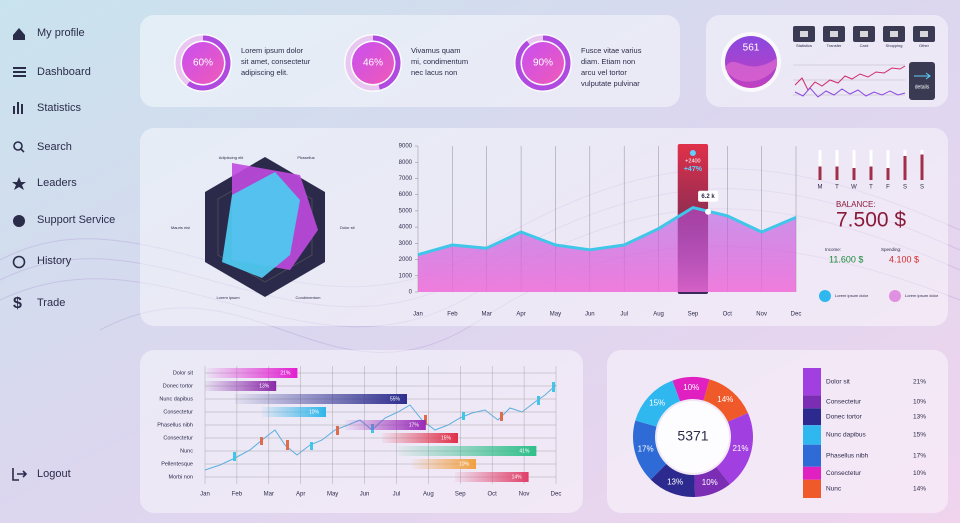  What do you see at coordinates (397, 495) in the screenshot?
I see `gantt-month: Jul` at bounding box center [397, 495].